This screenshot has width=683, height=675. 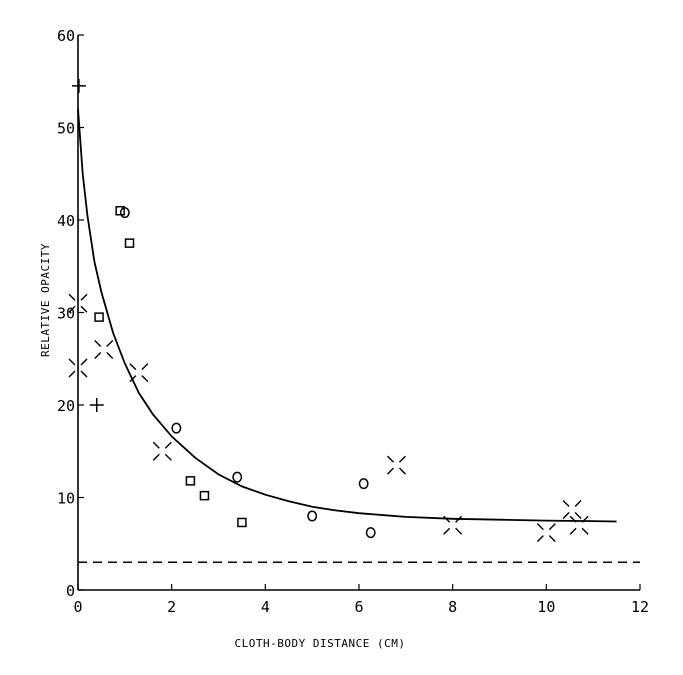 What do you see at coordinates (640, 607) in the screenshot?
I see `x-tick-label: 12` at bounding box center [640, 607].